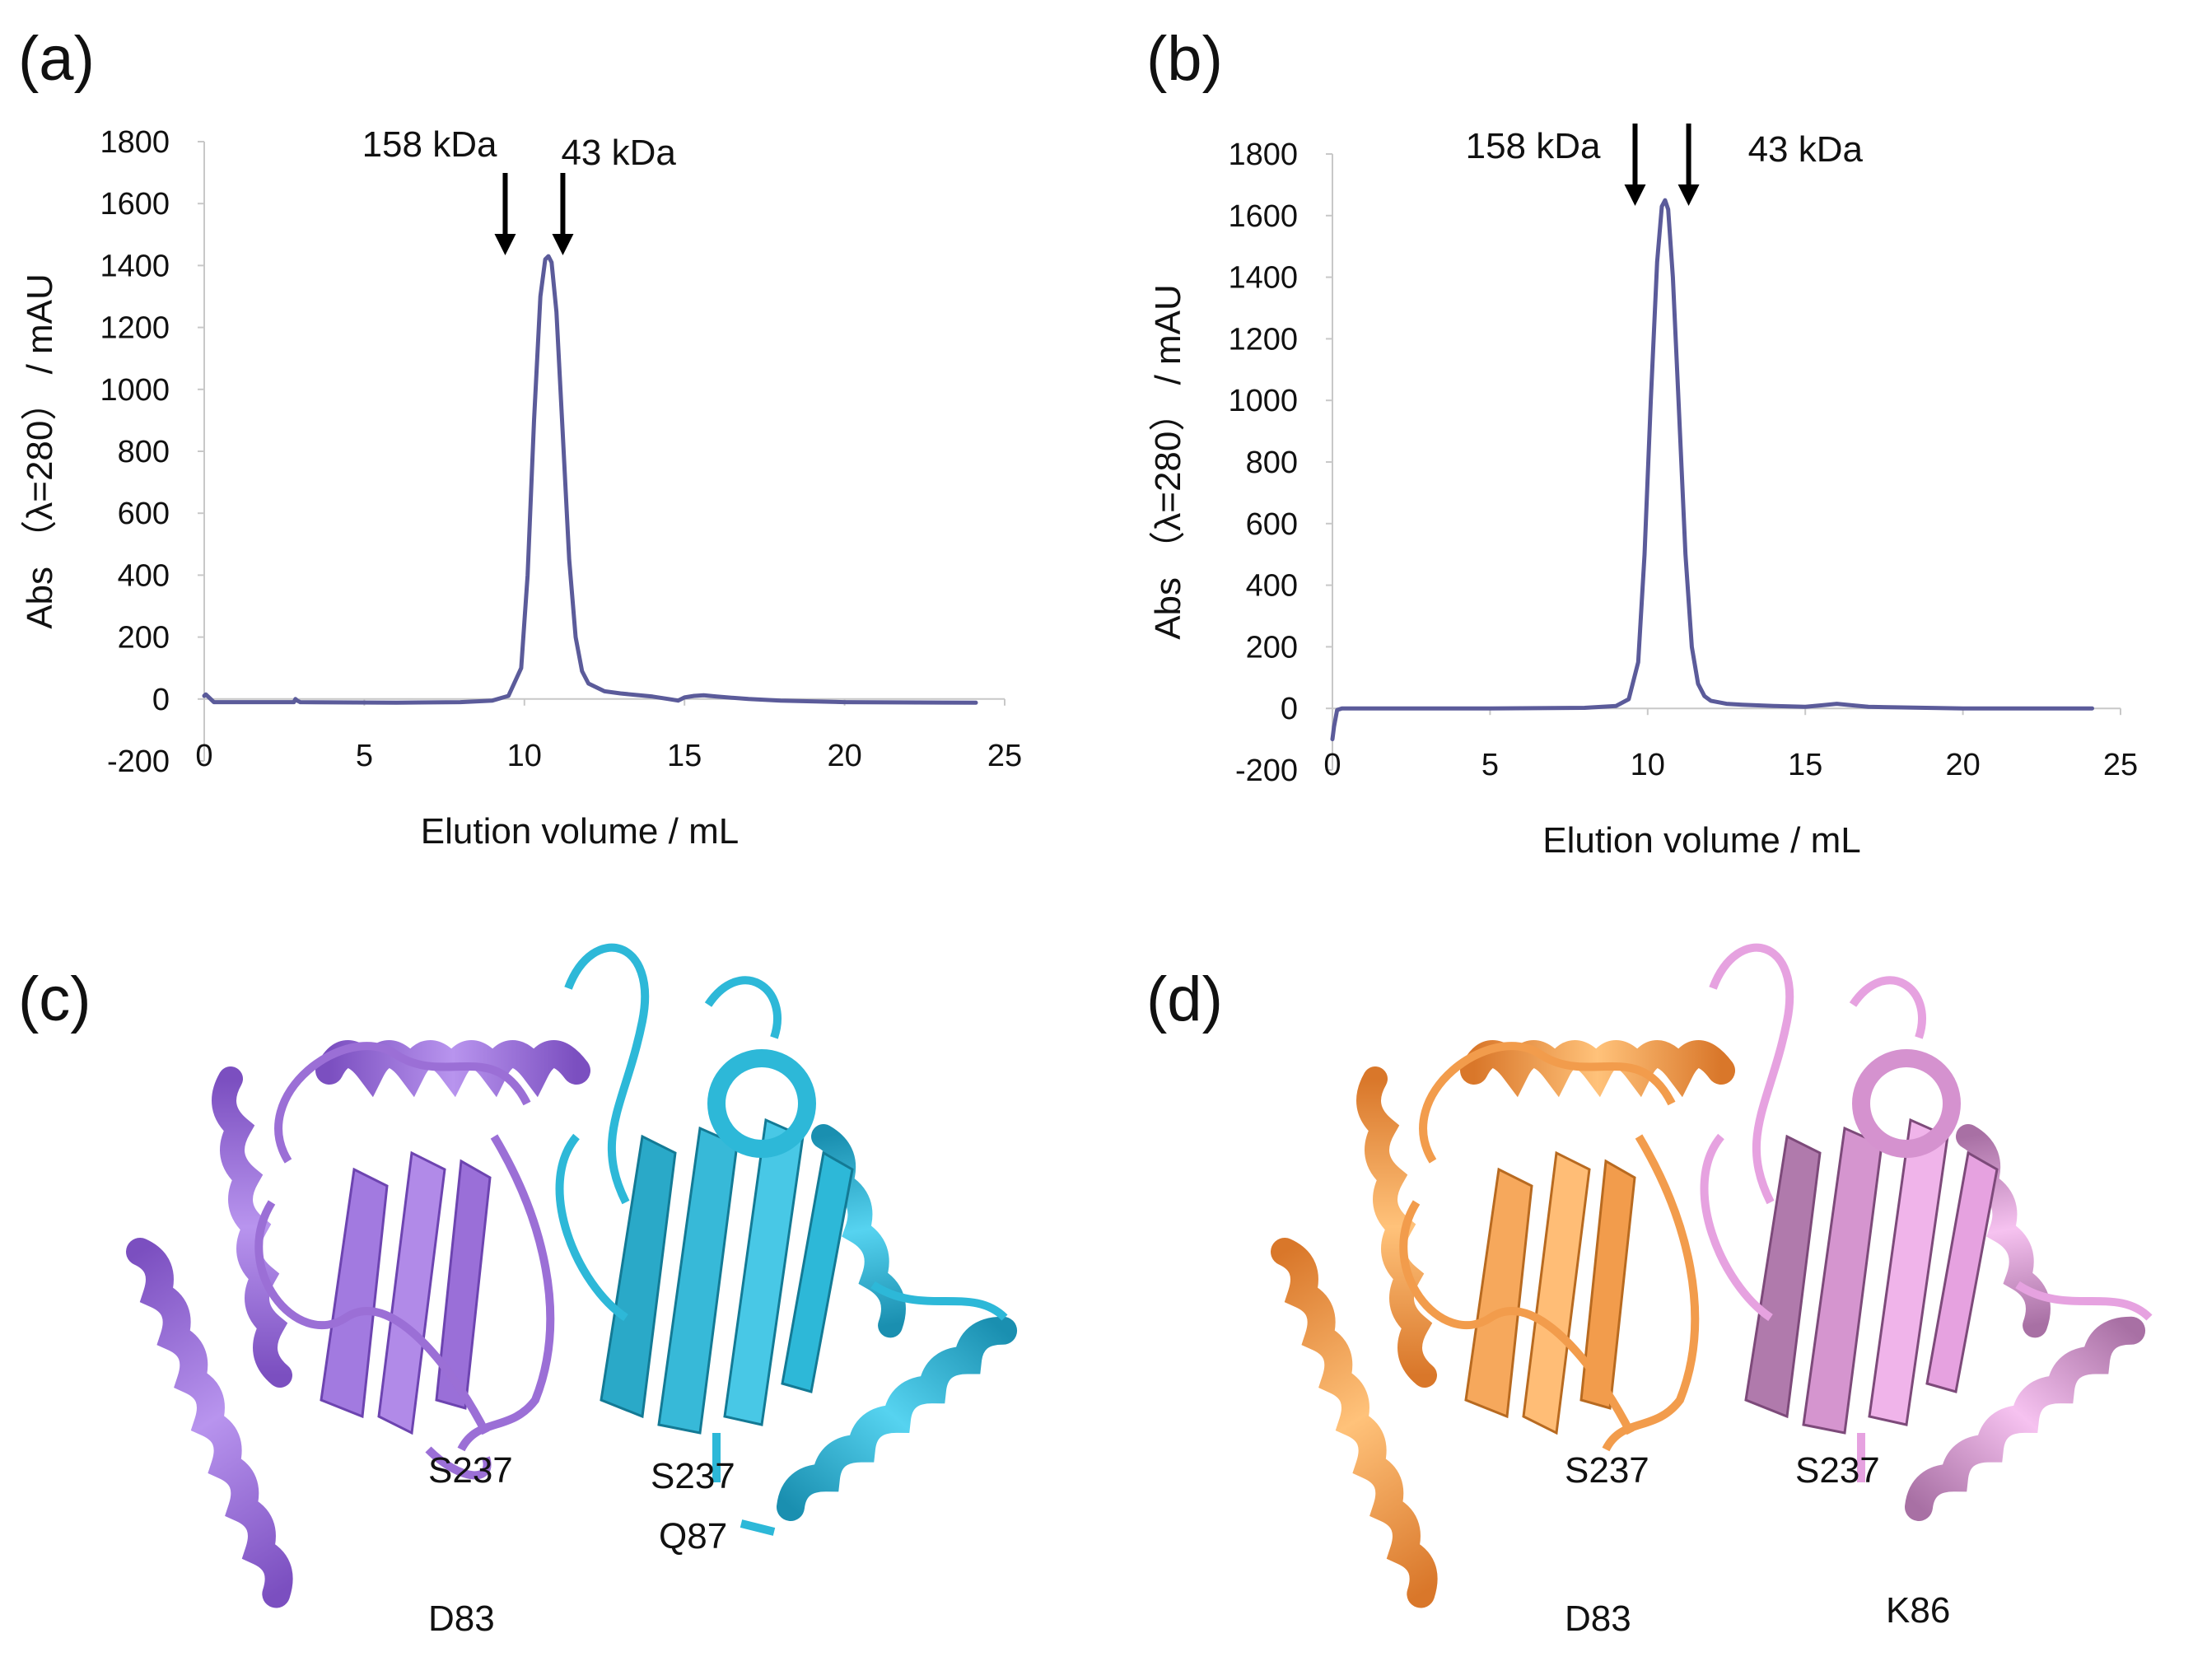 Image resolution: width=2193 pixels, height=1680 pixels. What do you see at coordinates (57, 59) in the screenshot?
I see `panel-label-a: (a)` at bounding box center [57, 59].